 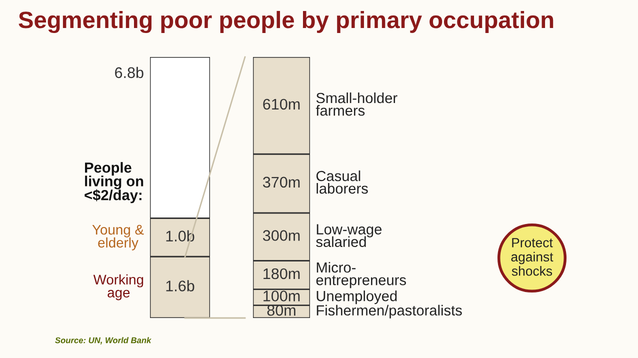 What do you see at coordinates (281, 104) in the screenshot?
I see `data-label: 610m` at bounding box center [281, 104].